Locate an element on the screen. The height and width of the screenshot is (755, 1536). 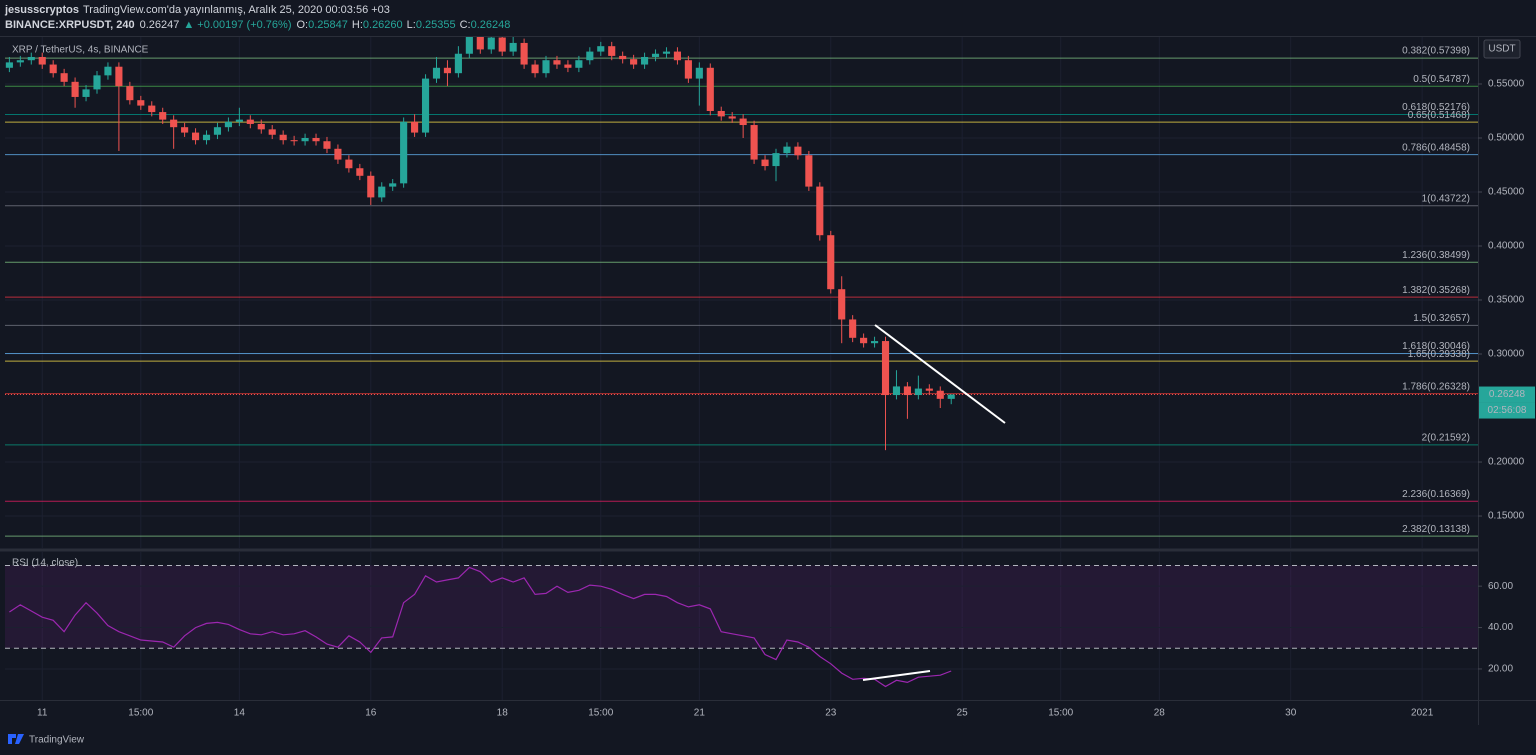
brand-logo is located at coordinates (16, 739).